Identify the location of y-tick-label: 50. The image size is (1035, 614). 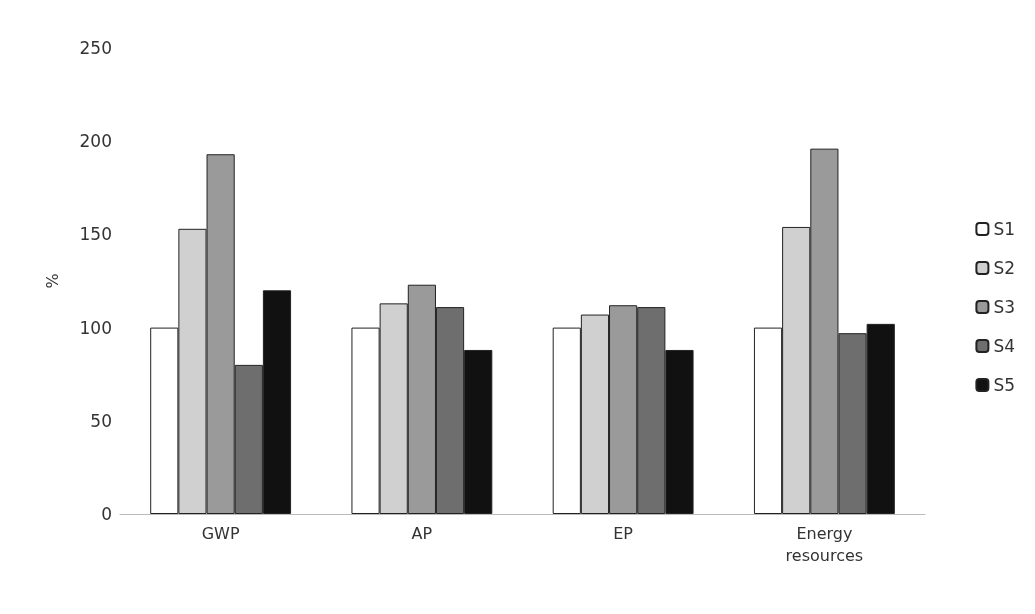
(101, 420).